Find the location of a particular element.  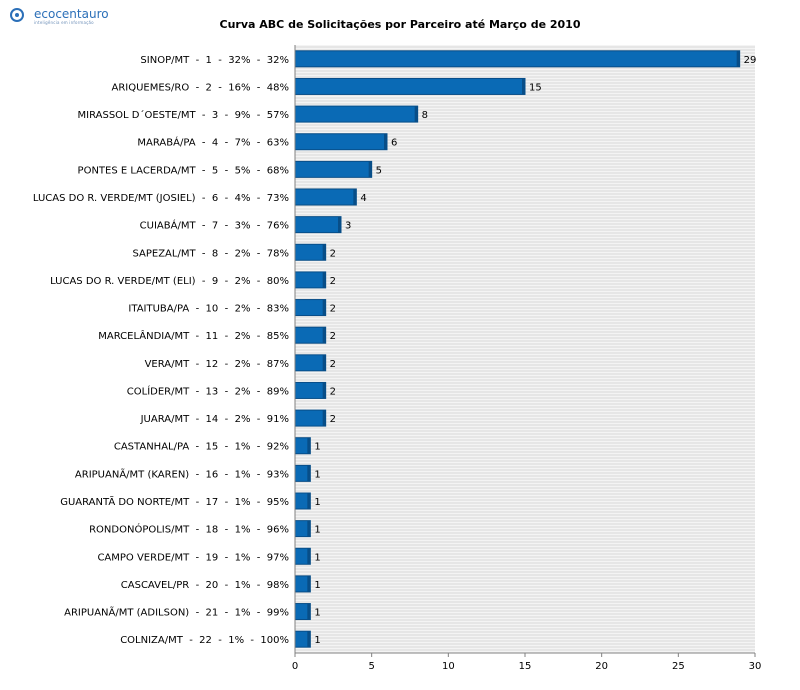

category-label: VERA/MT - 12 - 2% - 87% is located at coordinates (217, 364).